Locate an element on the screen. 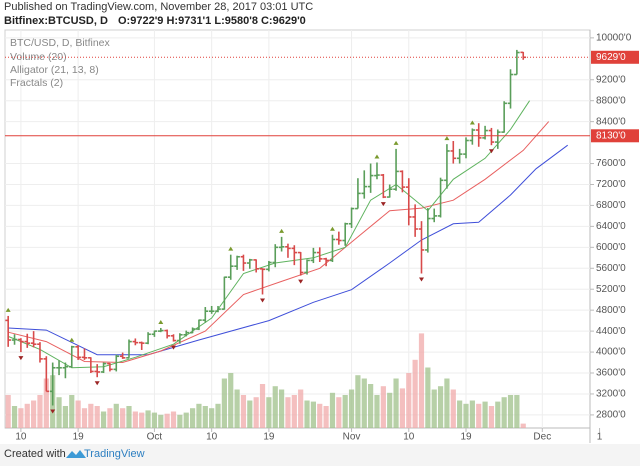  legend-indicator: Alligator (21, 13, 8) is located at coordinates (54, 70).